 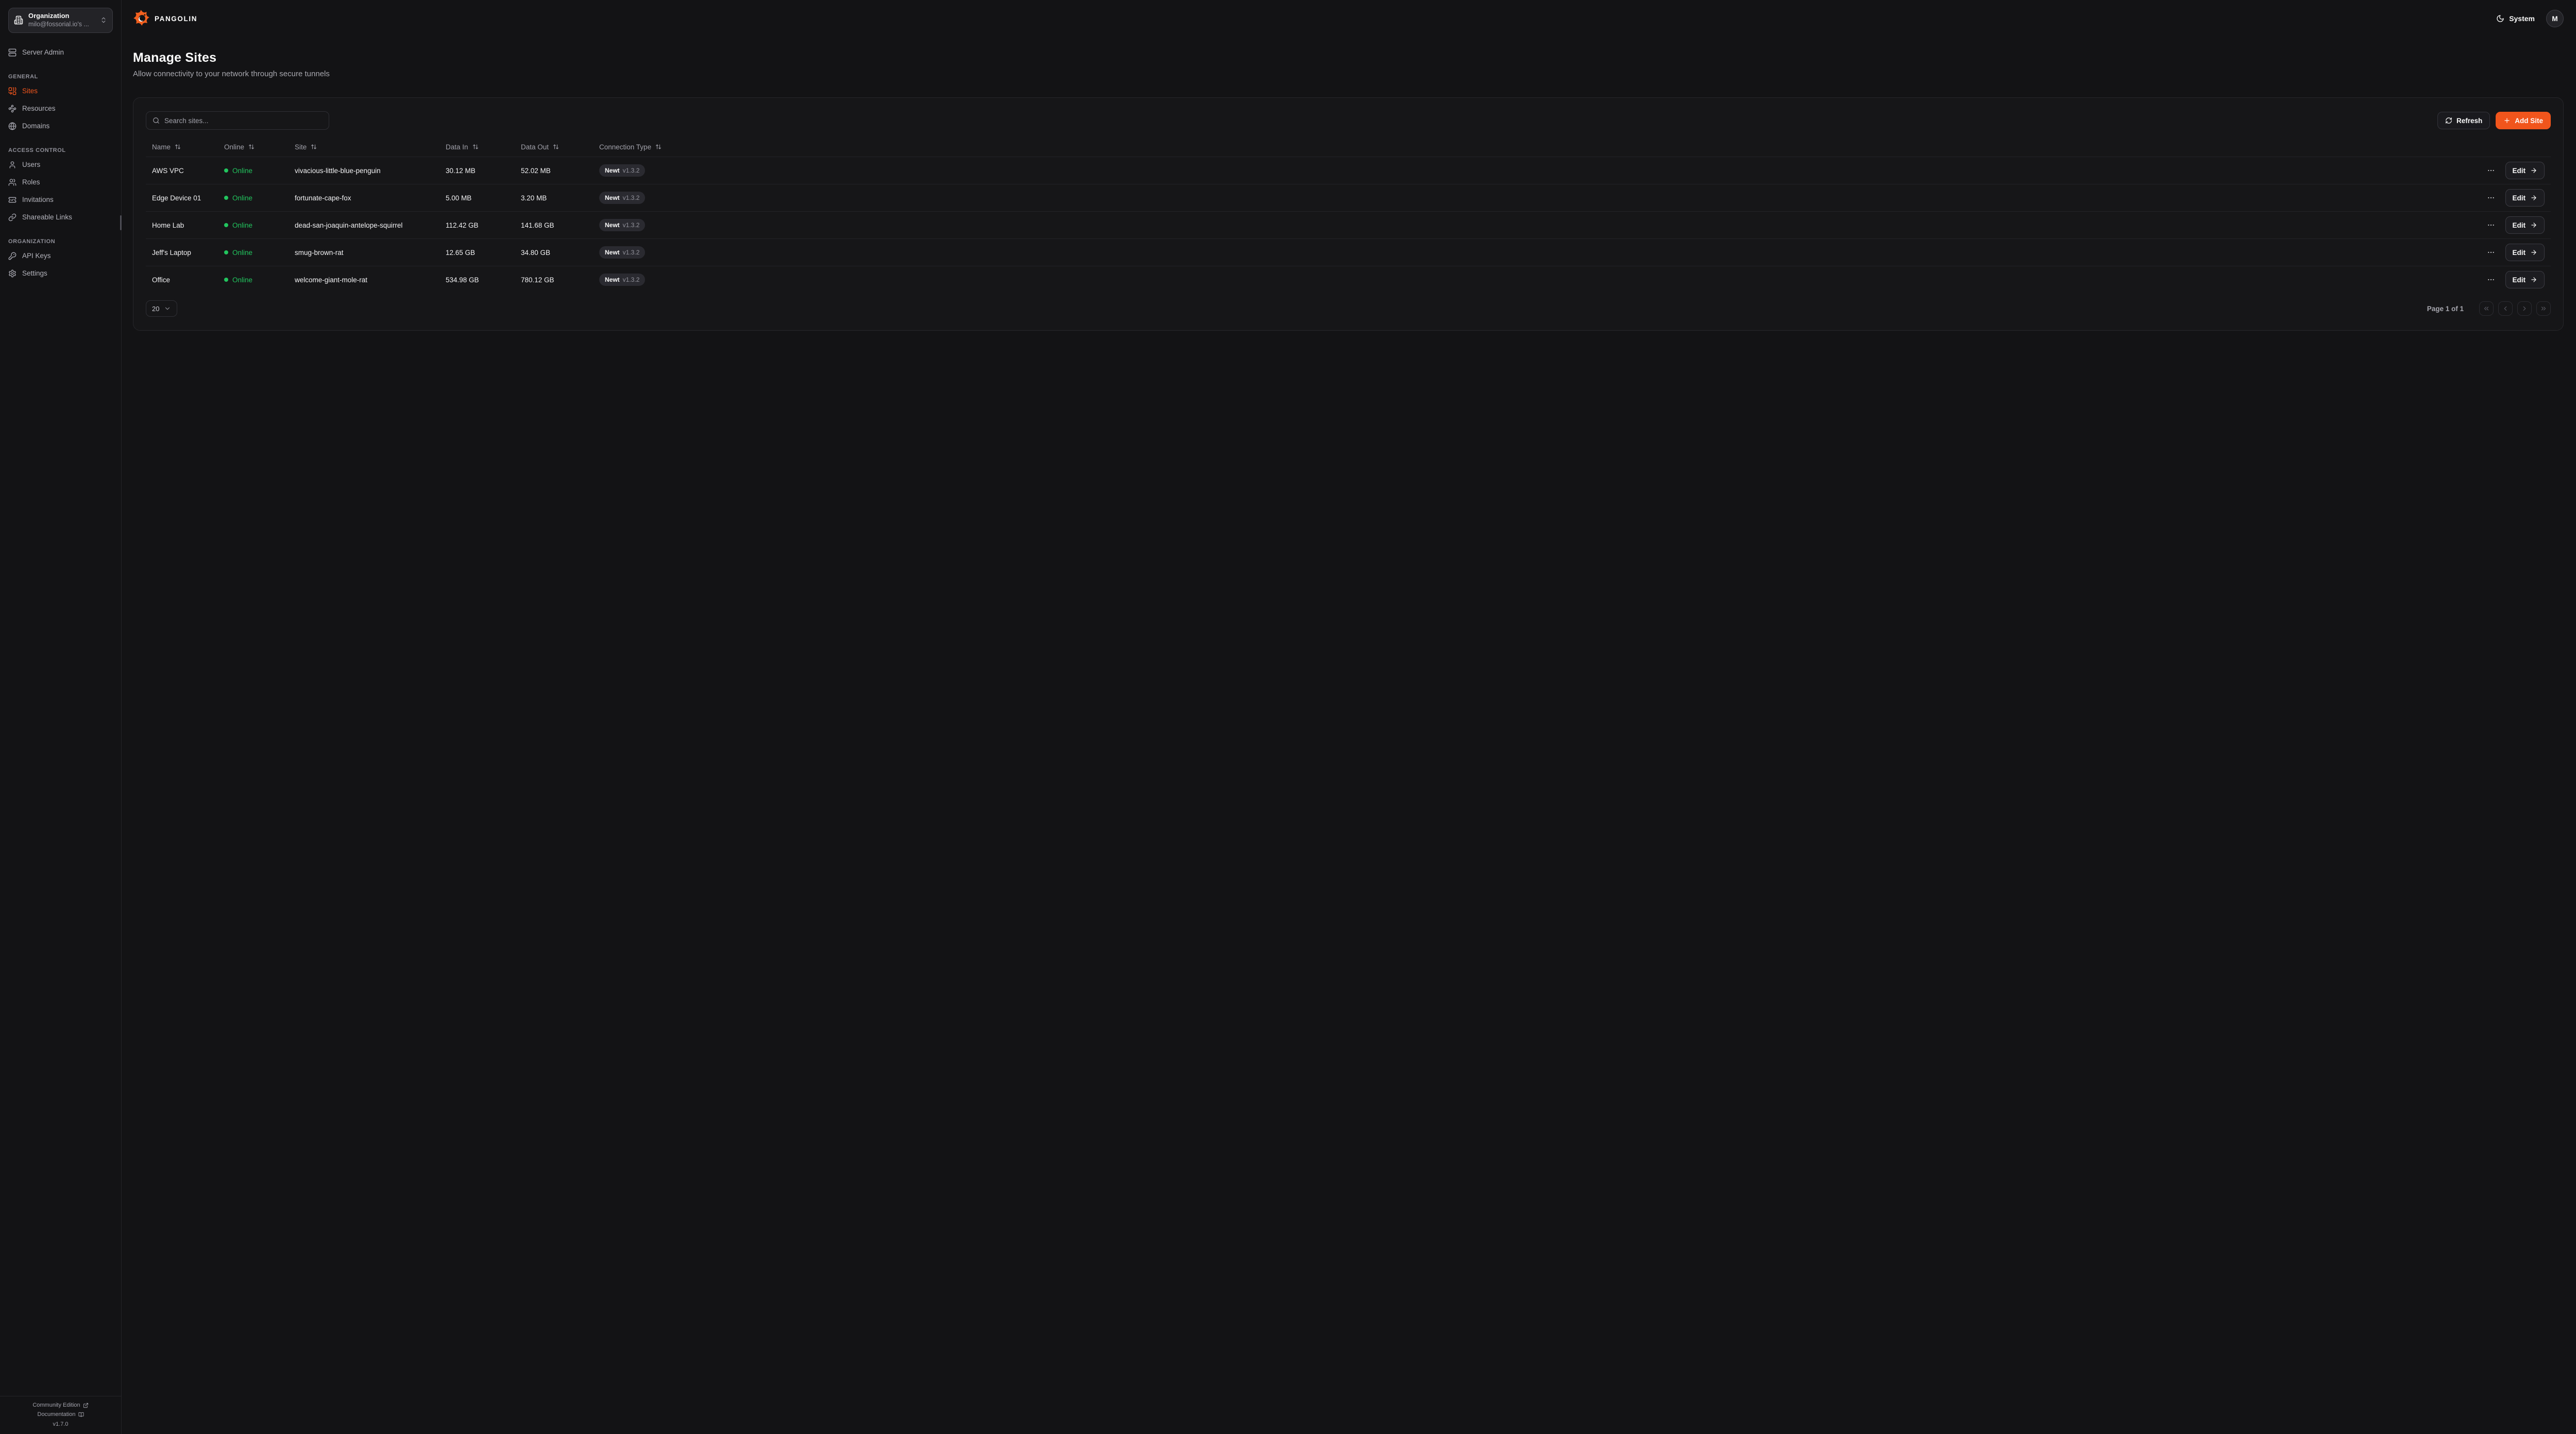 I want to click on pagination-controls: Page 1 of 1, so click(x=2489, y=308).